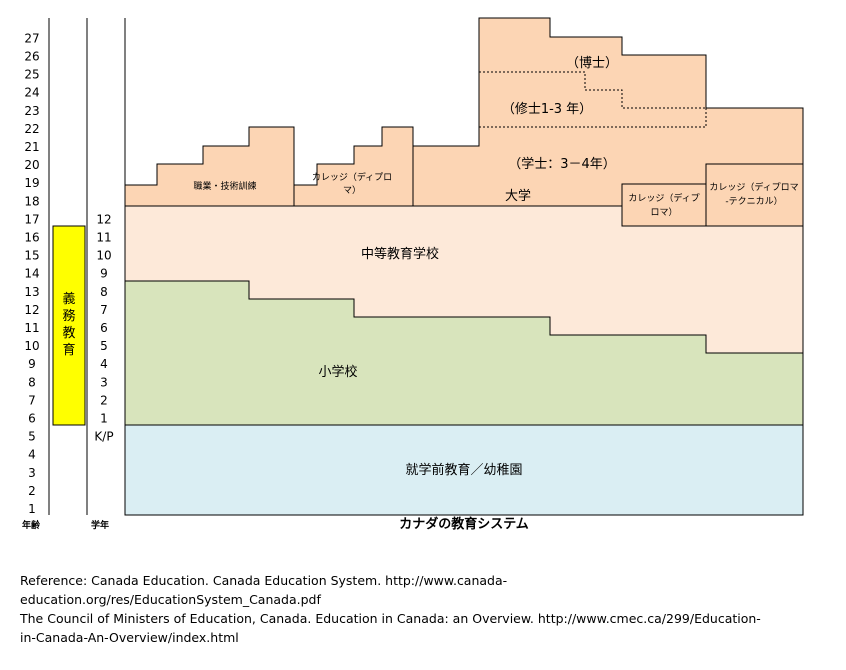 Image resolution: width=846 pixels, height=670 pixels. I want to click on age-label: 13, so click(31, 292).